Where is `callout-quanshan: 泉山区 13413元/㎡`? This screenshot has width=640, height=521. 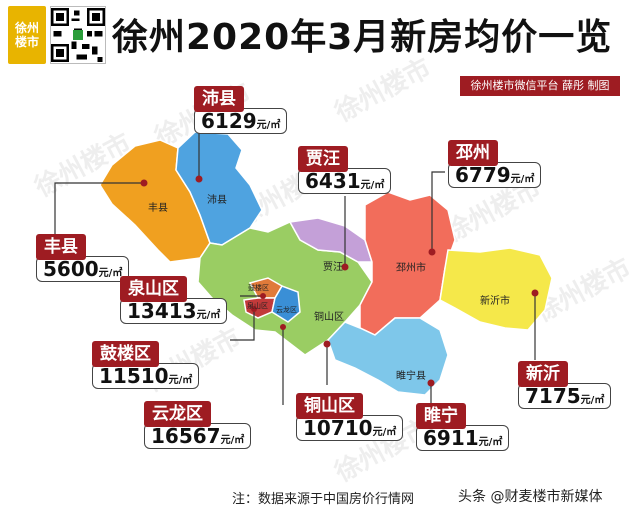 callout-quanshan: 泉山区 13413元/㎡ is located at coordinates (174, 300).